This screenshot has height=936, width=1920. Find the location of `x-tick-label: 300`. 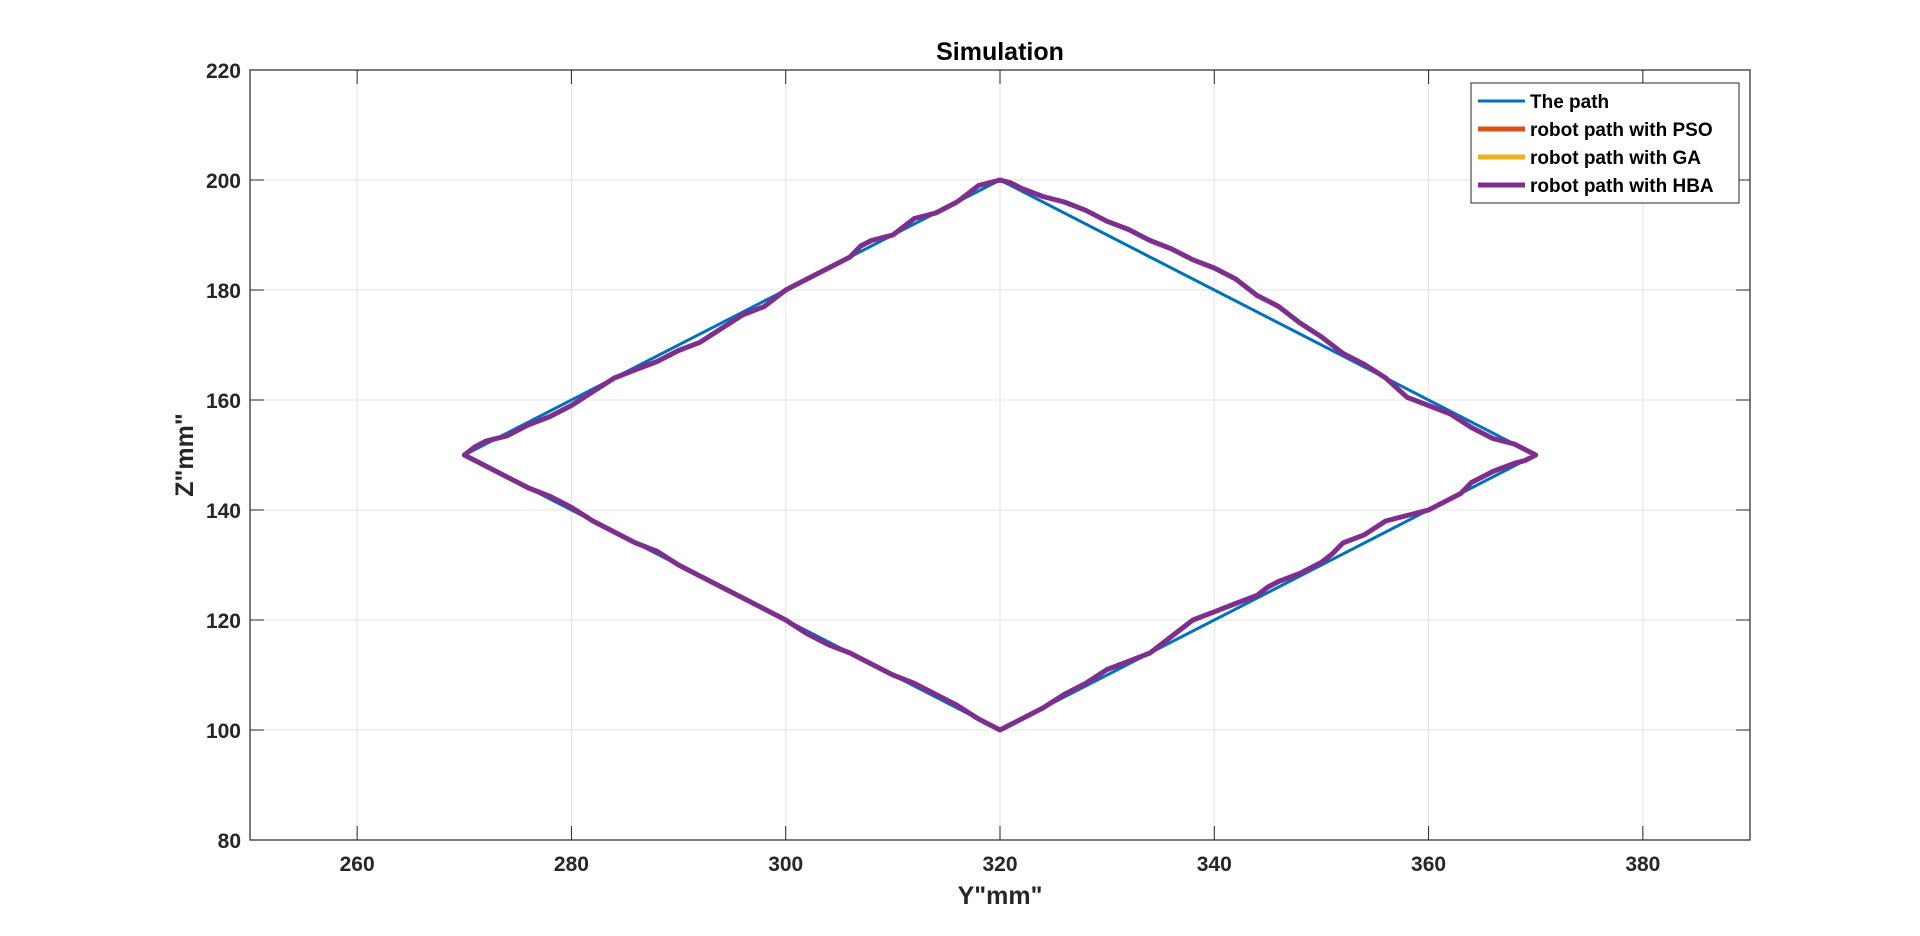

x-tick-label: 300 is located at coordinates (785, 864).